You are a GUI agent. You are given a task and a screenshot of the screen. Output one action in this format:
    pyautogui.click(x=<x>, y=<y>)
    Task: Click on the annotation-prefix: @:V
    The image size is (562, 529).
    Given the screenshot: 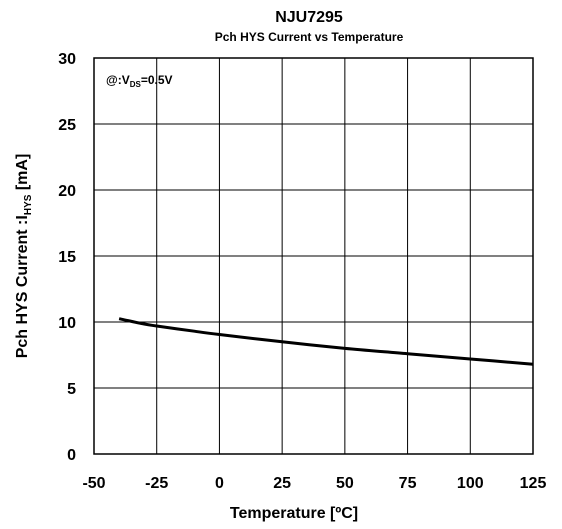 What is the action you would take?
    pyautogui.click(x=118, y=80)
    